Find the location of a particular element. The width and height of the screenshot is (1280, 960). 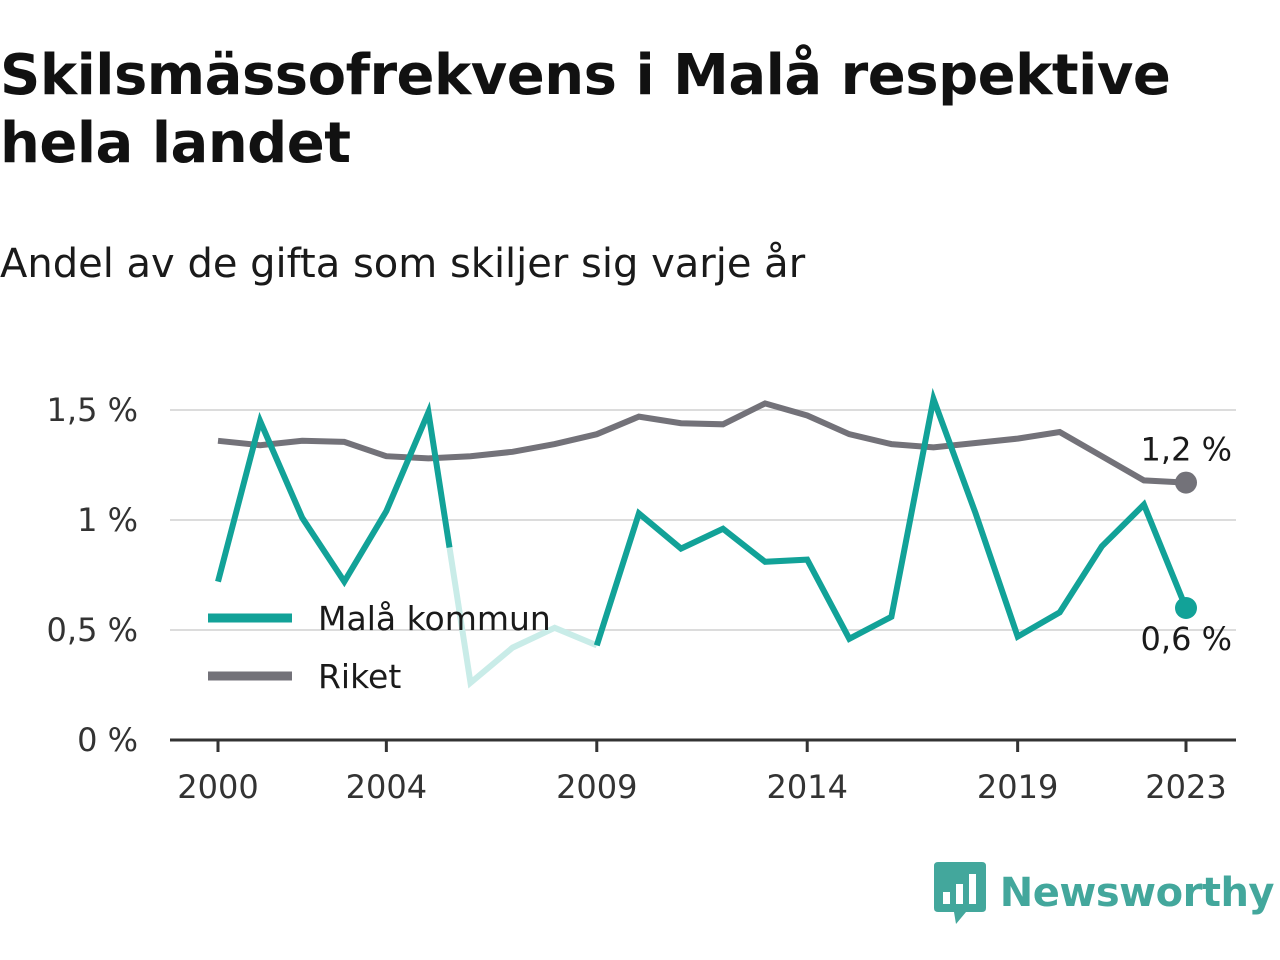

legend-label-mala: Malå kommun is located at coordinates (434, 618).